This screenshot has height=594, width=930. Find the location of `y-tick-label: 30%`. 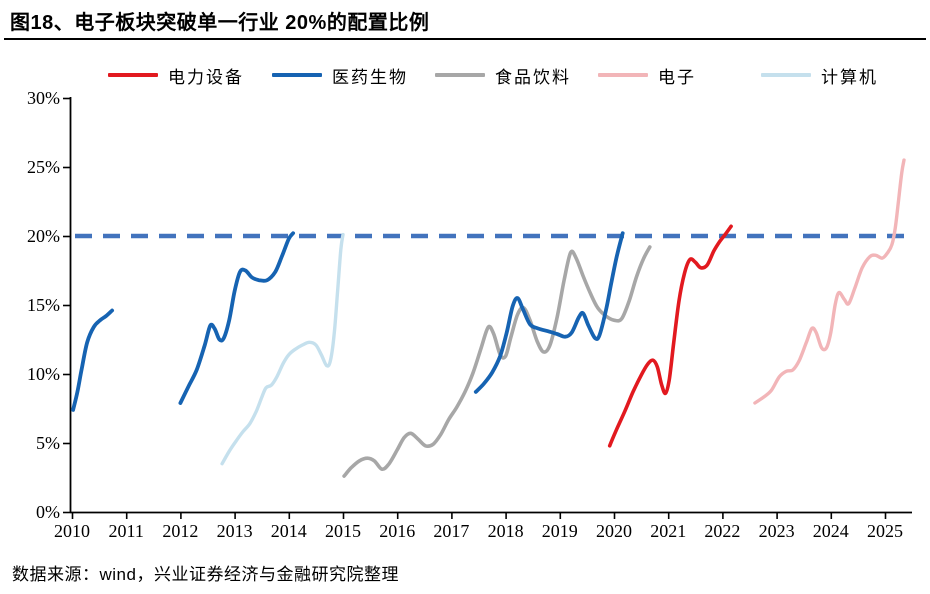

y-tick-label: 30% is located at coordinates (43, 98).